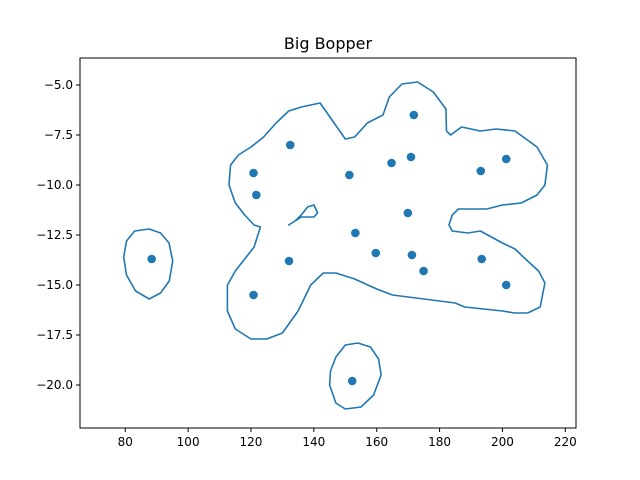 The image size is (640, 480). Describe the element at coordinates (54, 185) in the screenshot. I see `y-tick-label: −10.0` at that location.